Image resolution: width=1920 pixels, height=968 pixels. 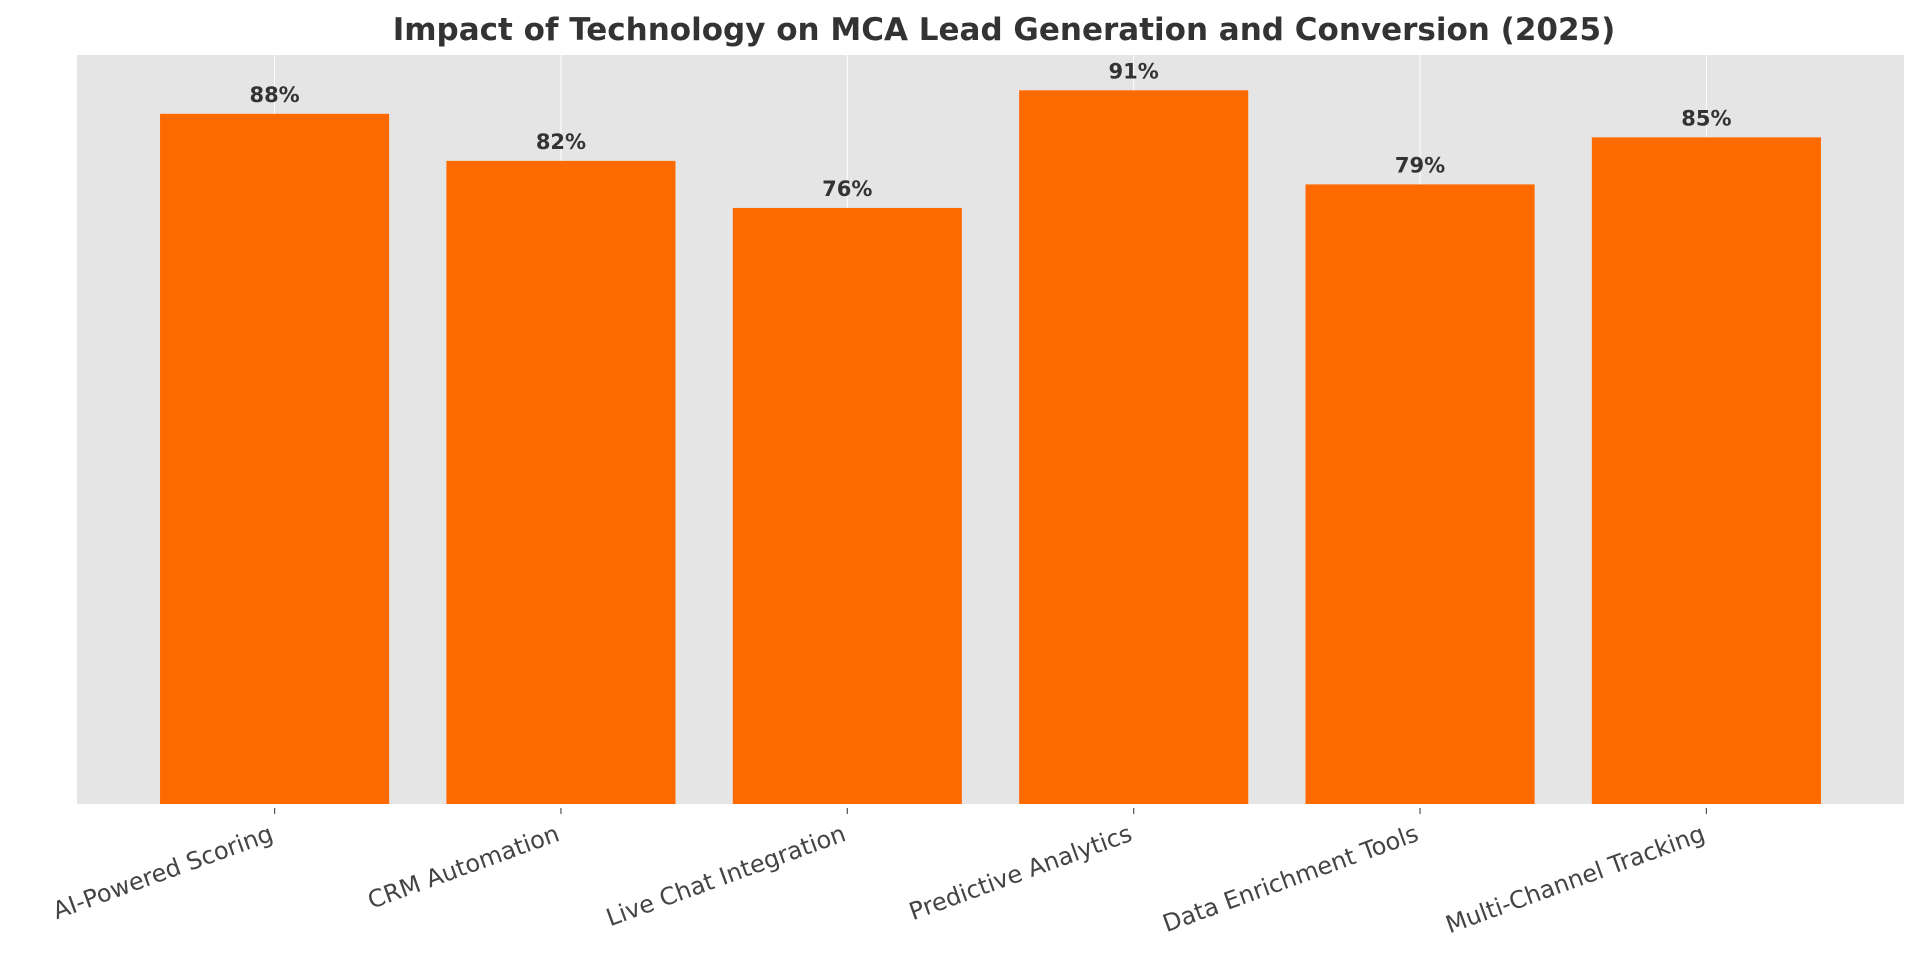 I want to click on value-label: 88%, so click(x=274, y=95).